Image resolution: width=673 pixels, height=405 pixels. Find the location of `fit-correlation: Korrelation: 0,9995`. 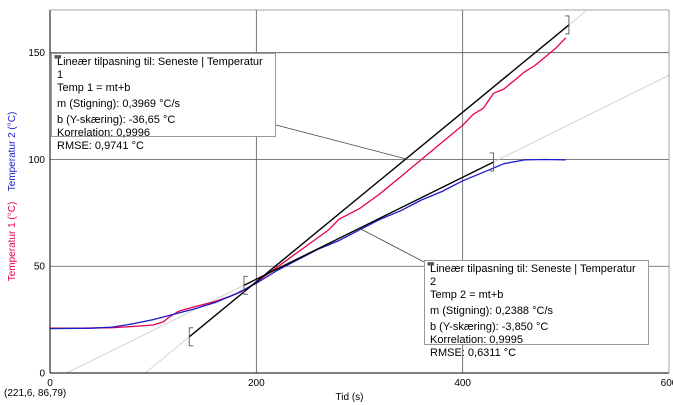

fit-correlation: Korrelation: 0,9995 is located at coordinates (476, 340).